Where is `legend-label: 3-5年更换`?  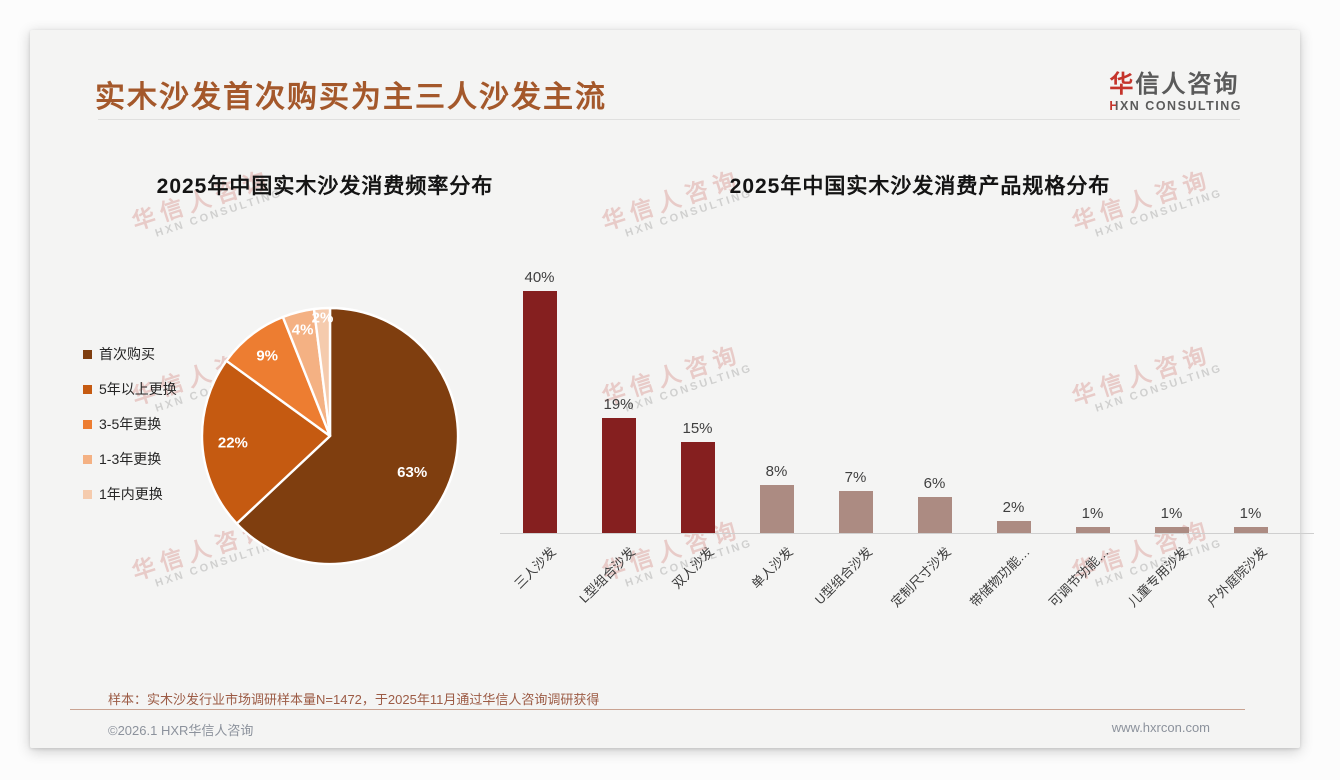 legend-label: 3-5年更换 is located at coordinates (130, 424).